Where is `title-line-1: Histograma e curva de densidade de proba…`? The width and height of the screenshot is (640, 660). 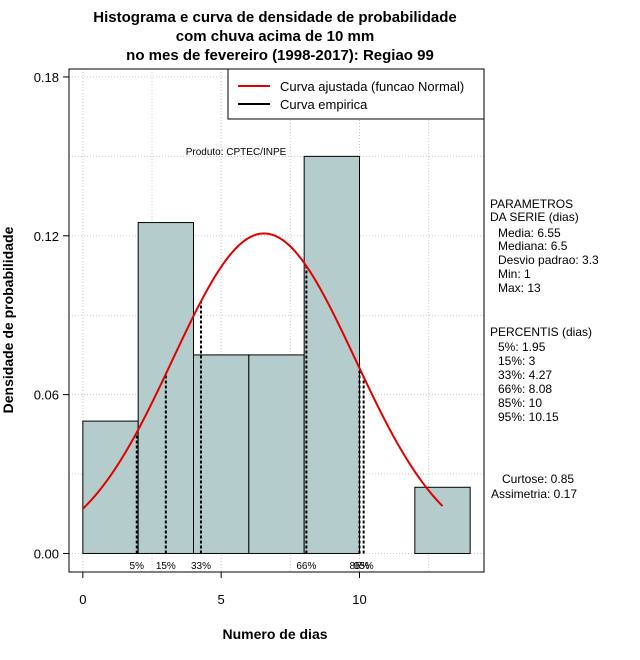 title-line-1: Histograma e curva de densidade de proba… is located at coordinates (274, 17).